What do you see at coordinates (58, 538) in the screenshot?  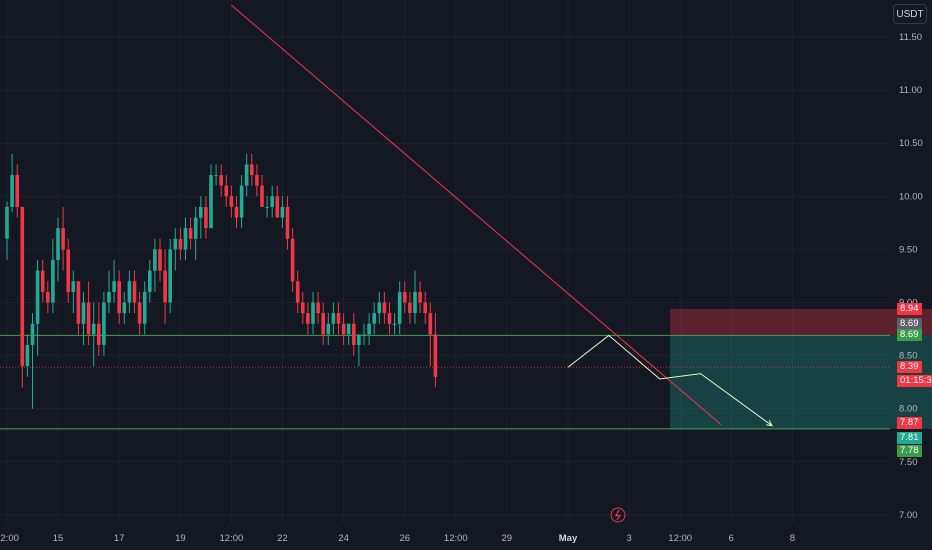 I see `x-tick-label: 15` at bounding box center [58, 538].